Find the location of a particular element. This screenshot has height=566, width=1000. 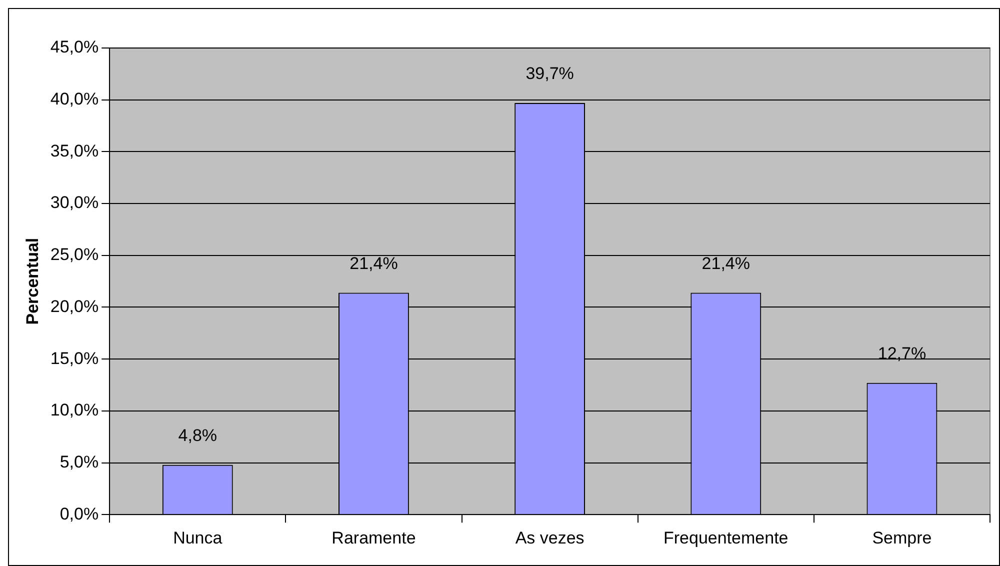

y-tick-label: 45,0% is located at coordinates (74, 47).